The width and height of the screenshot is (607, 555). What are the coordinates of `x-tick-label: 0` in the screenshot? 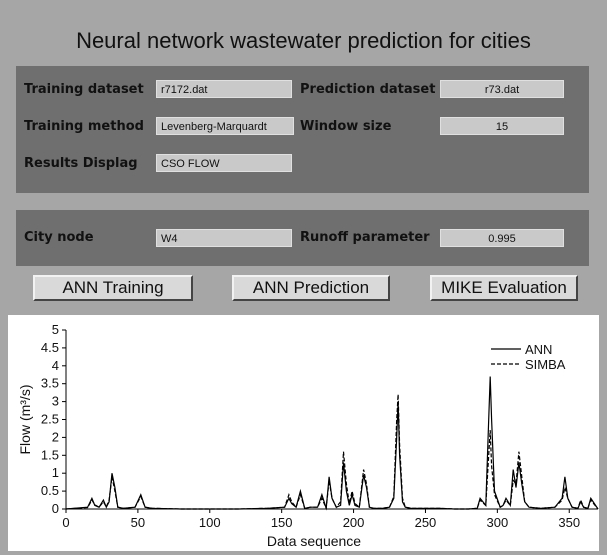 It's located at (65, 522).